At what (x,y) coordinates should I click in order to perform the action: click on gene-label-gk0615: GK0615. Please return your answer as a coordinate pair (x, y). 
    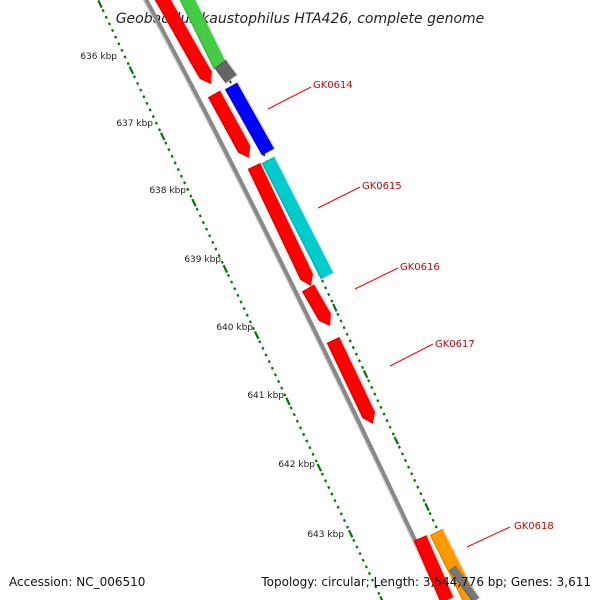
    Looking at the image, I should click on (382, 186).